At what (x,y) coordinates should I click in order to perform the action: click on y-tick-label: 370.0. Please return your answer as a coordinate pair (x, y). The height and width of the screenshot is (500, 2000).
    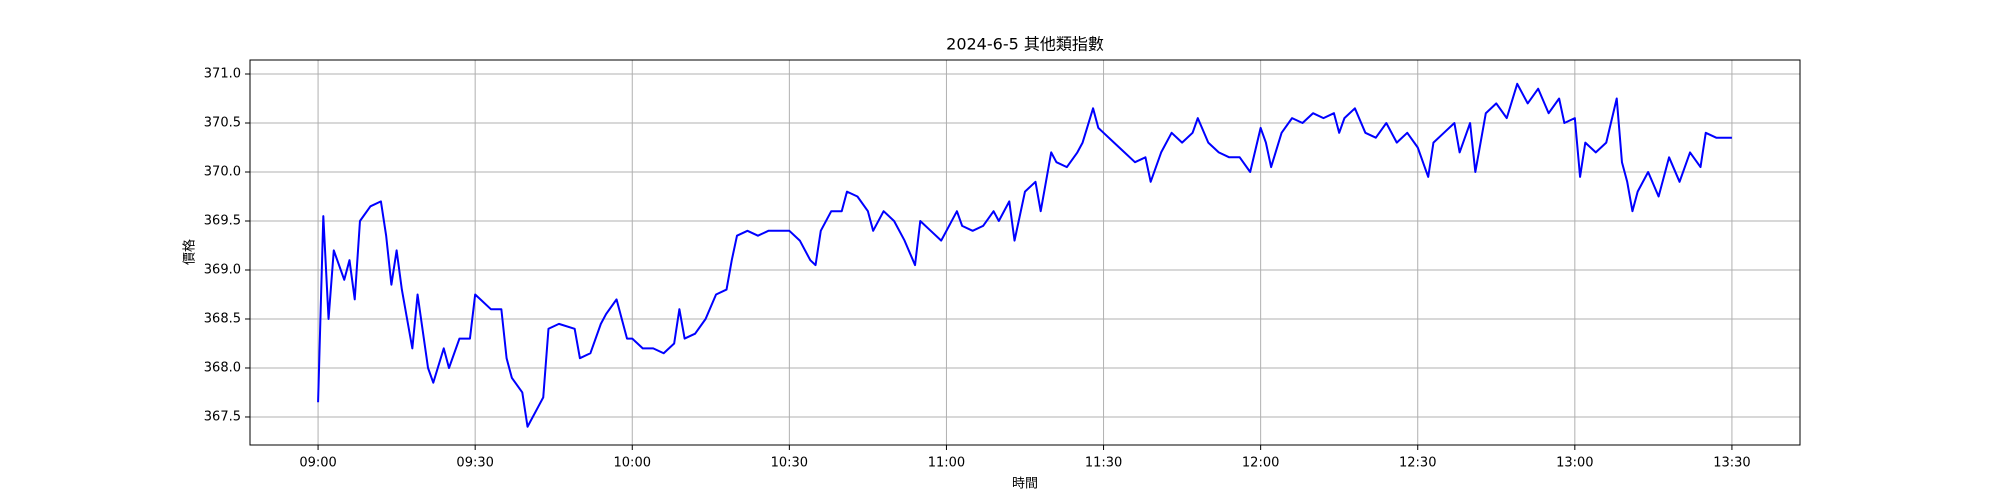
    Looking at the image, I should click on (222, 172).